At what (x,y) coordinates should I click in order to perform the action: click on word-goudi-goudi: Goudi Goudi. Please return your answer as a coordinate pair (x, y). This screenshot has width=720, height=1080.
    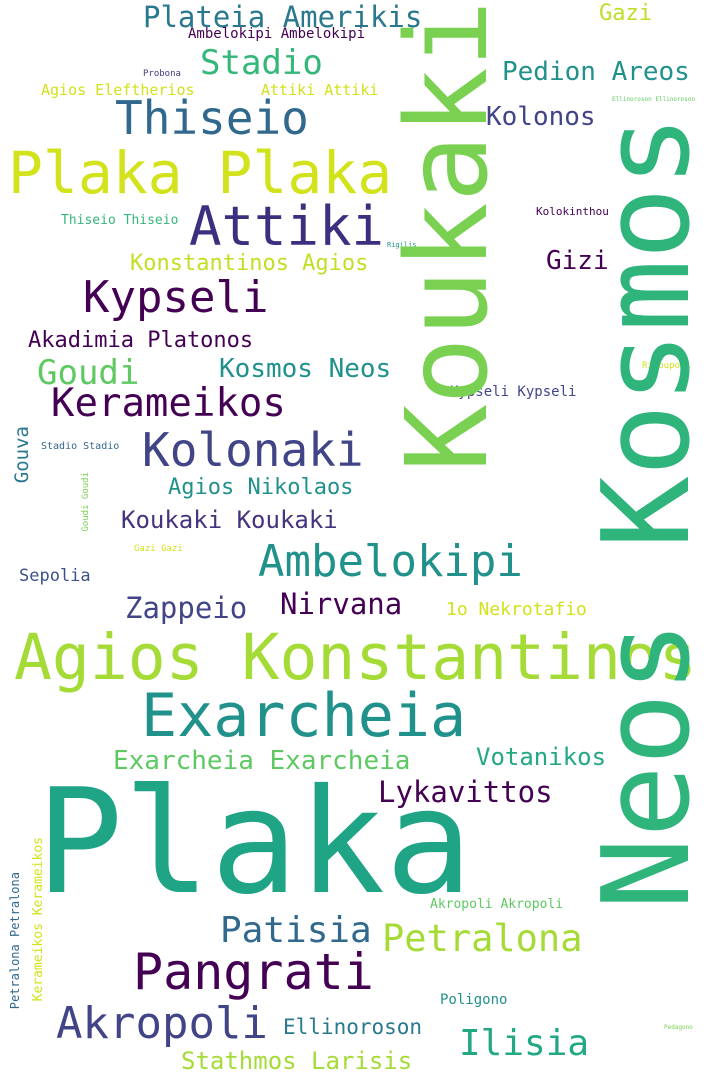
    Looking at the image, I should click on (86, 502).